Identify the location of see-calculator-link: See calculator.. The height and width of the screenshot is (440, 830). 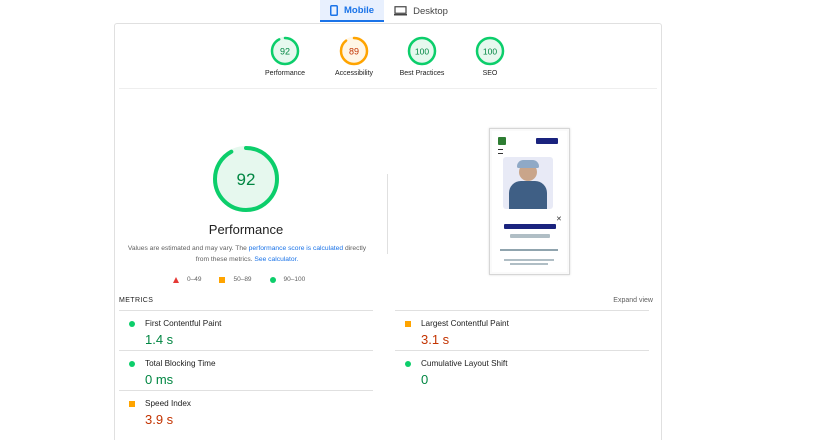
(276, 259).